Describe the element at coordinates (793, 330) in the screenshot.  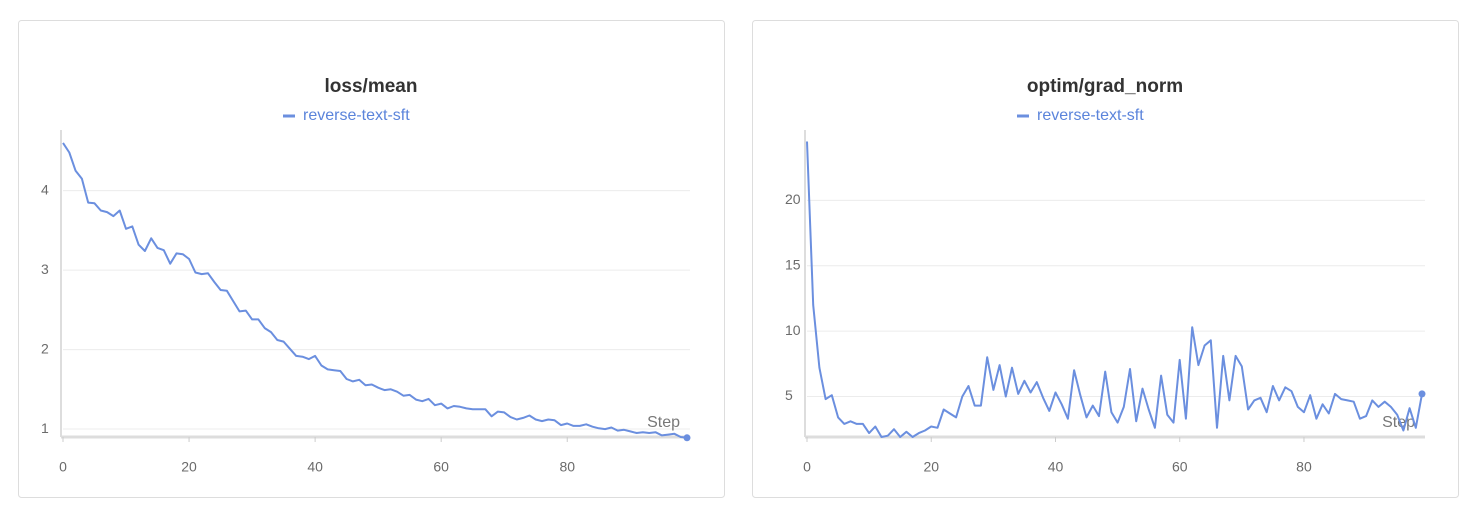
I see `y-tick-label: 10` at that location.